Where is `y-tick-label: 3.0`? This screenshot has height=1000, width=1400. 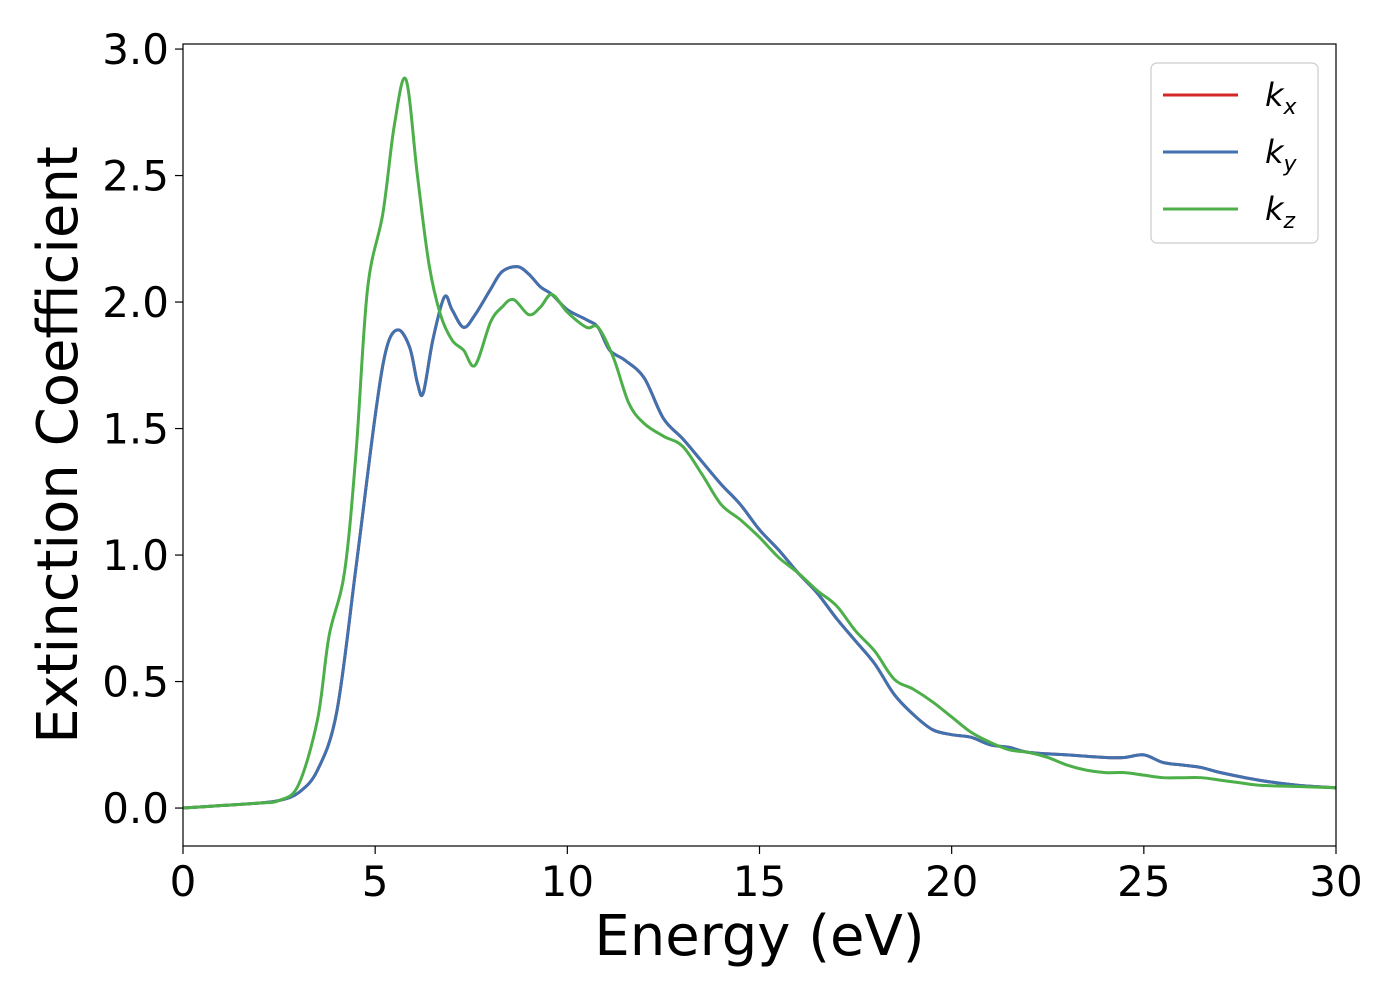
y-tick-label: 3.0 is located at coordinates (135, 49).